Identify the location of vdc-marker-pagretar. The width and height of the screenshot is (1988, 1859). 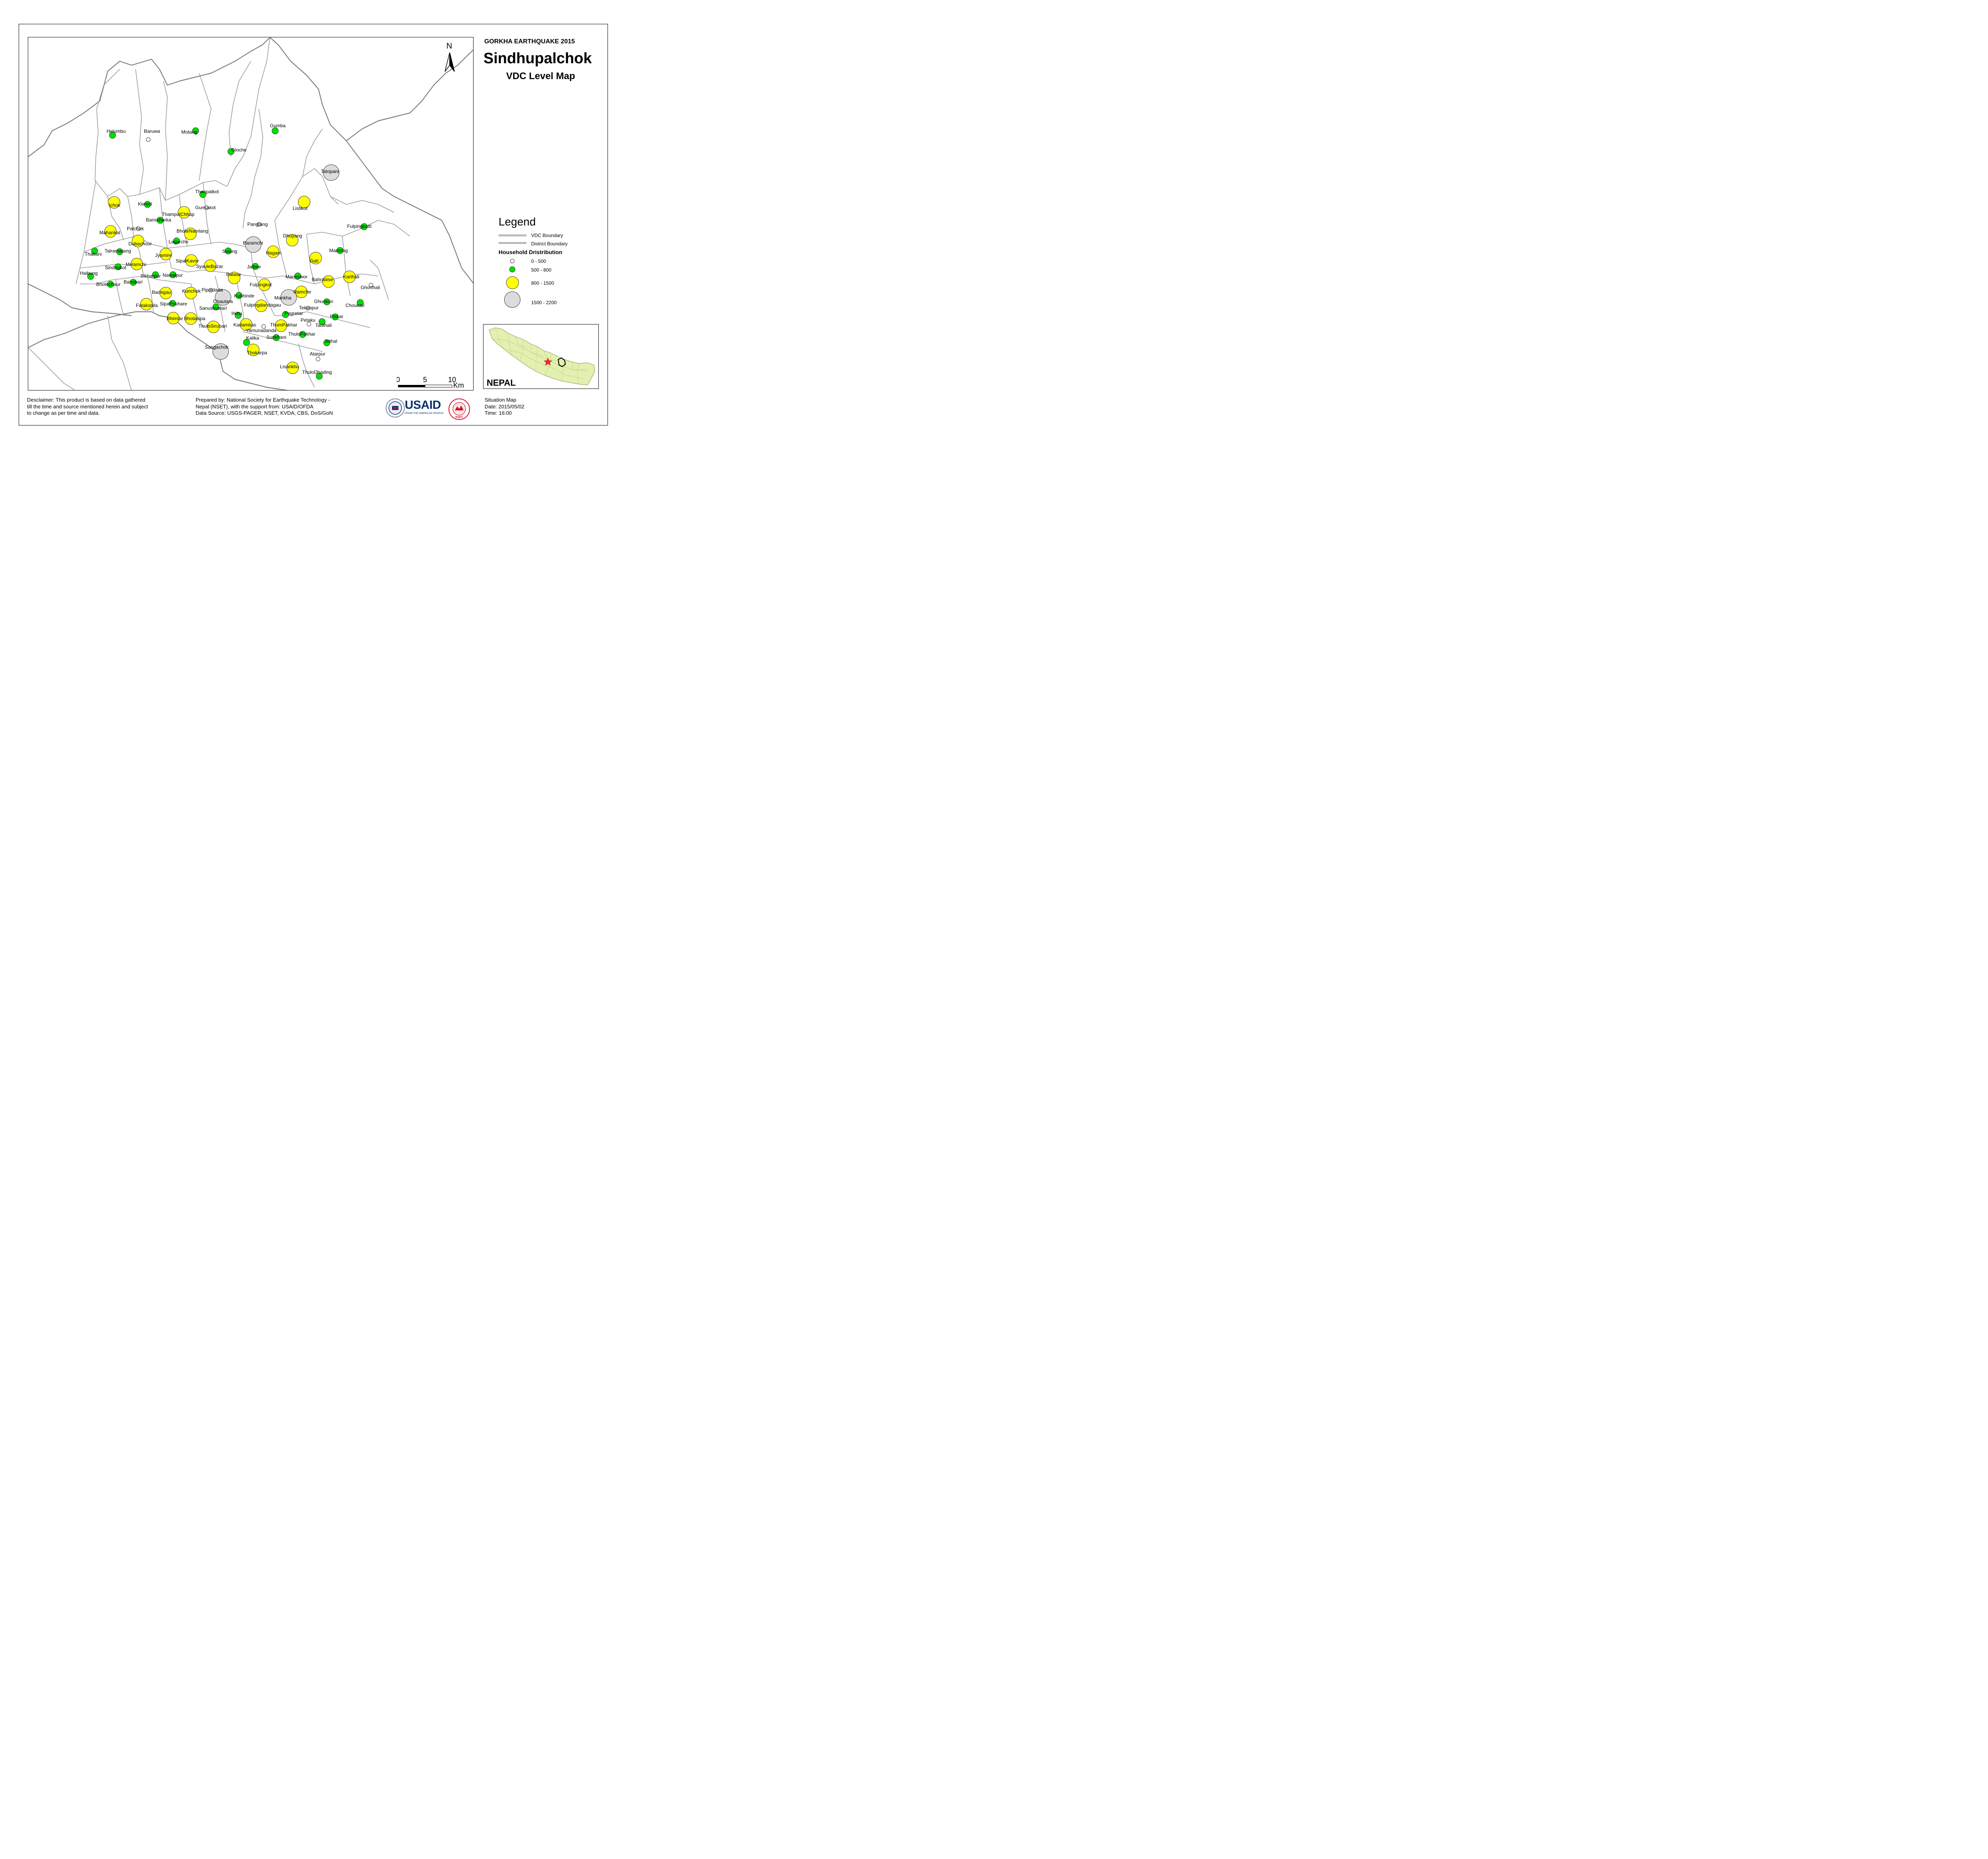
(285, 314).